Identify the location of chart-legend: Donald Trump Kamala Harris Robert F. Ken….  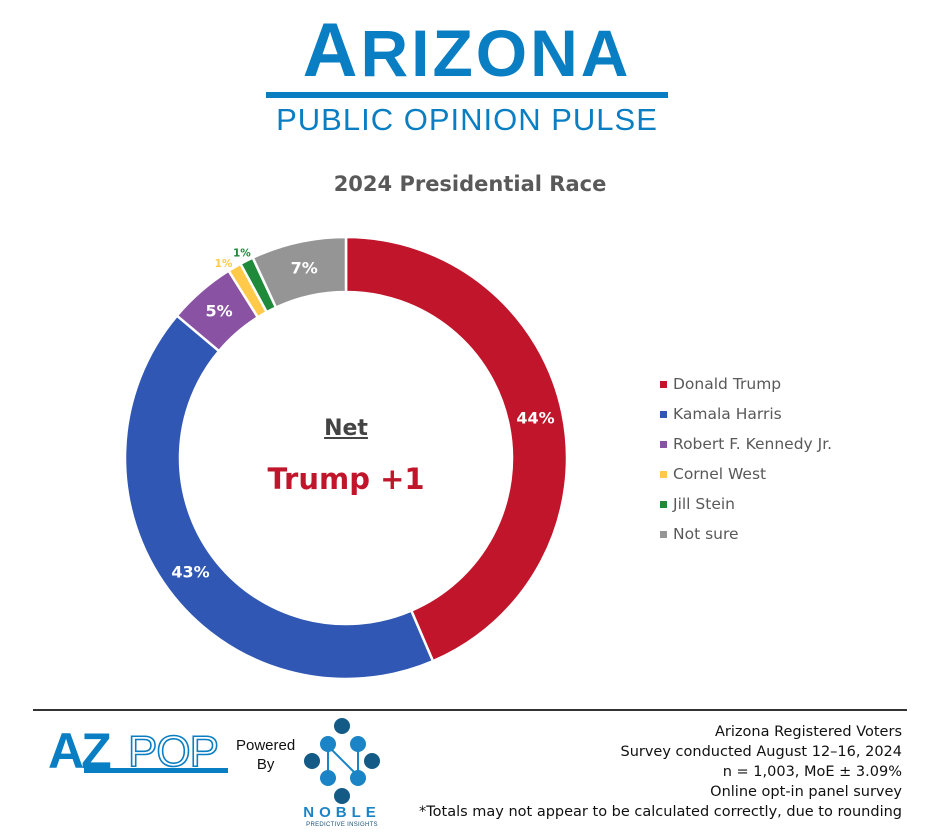
(746, 459).